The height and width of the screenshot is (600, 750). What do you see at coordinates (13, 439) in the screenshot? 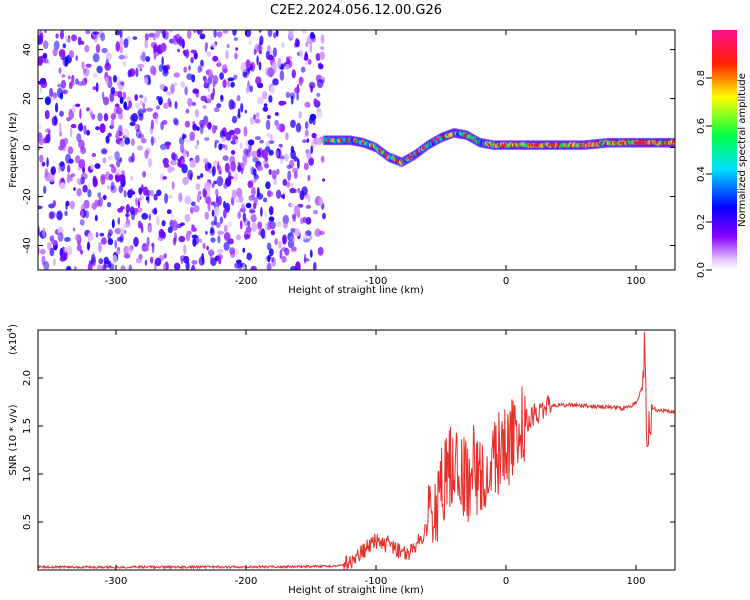
I see `snr-y-label: SNR (10 * v/v)` at bounding box center [13, 439].